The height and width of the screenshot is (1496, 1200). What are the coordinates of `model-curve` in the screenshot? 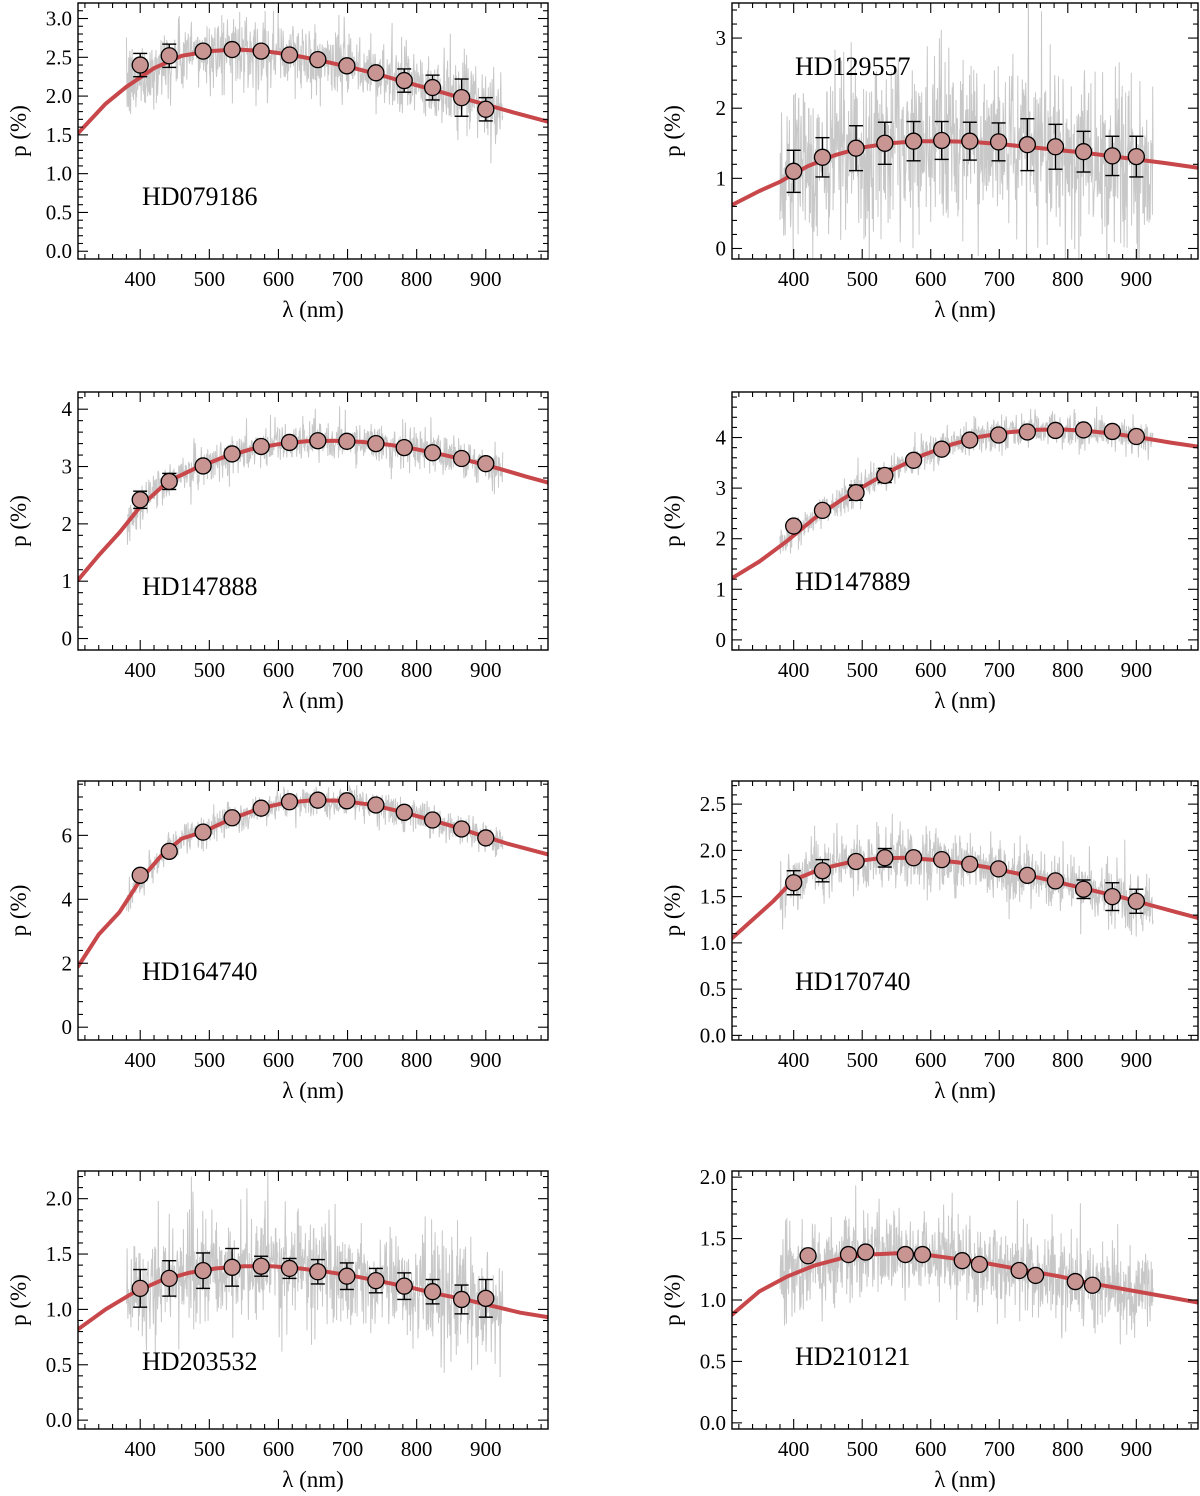 It's located at (313, 883).